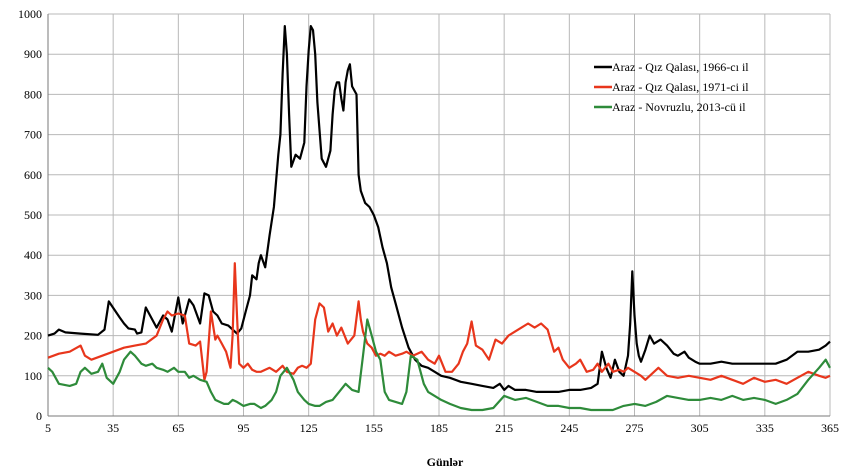  I want to click on x-tick-label: 185, so click(439, 428).